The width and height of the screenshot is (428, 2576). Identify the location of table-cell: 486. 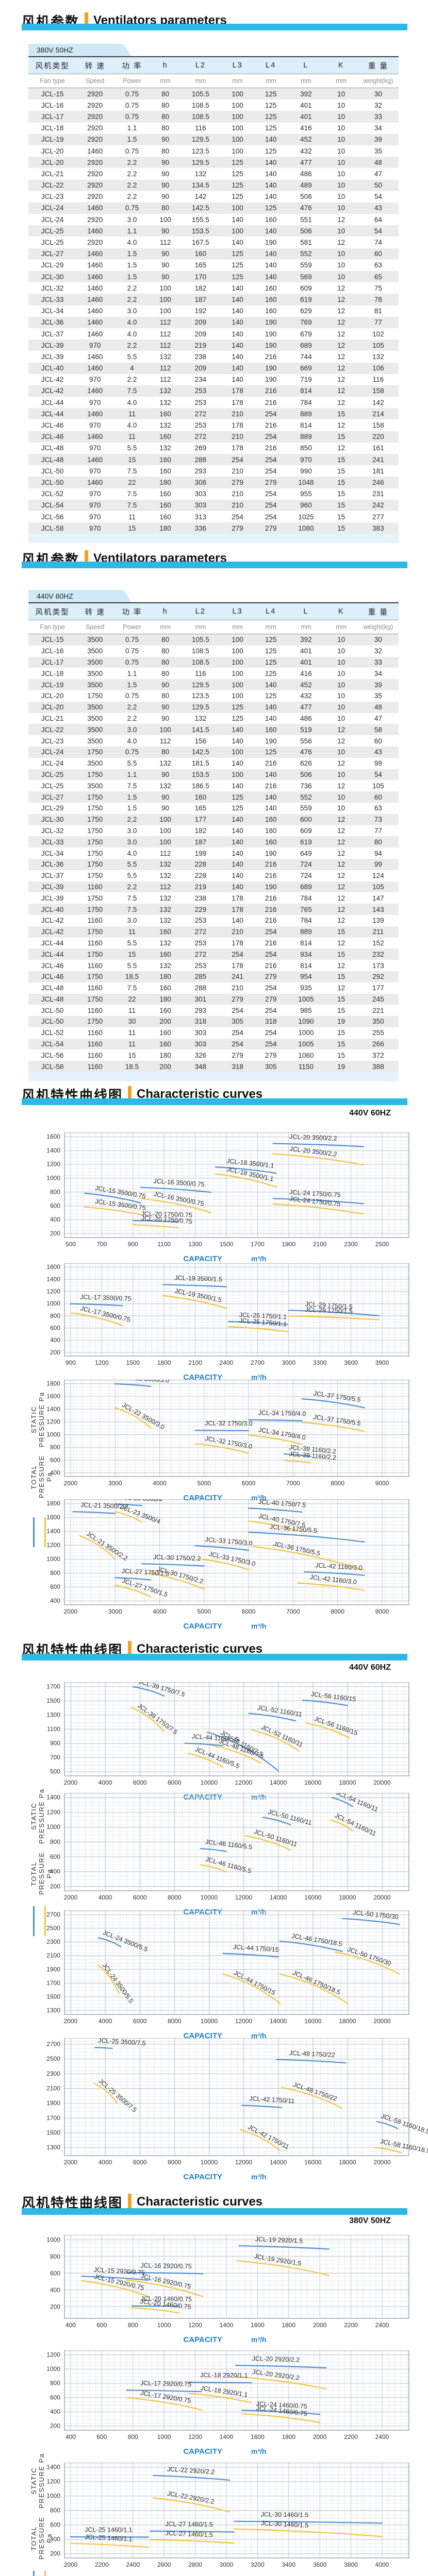
(306, 174).